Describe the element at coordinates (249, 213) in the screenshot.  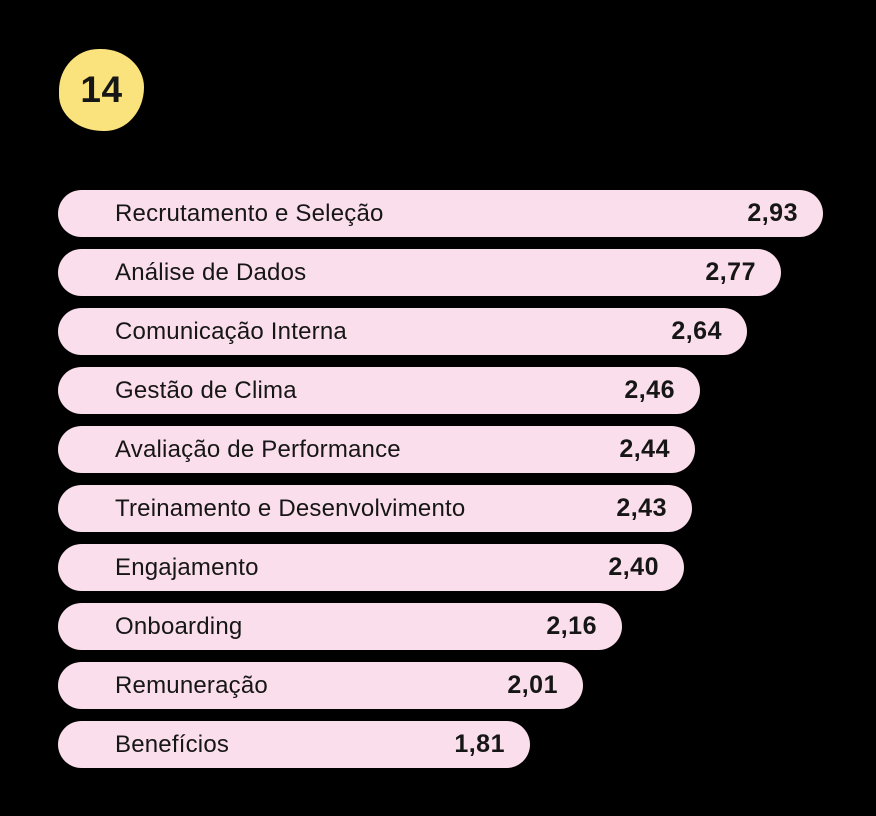
I see `bar-label: Recrutamento e Seleção` at that location.